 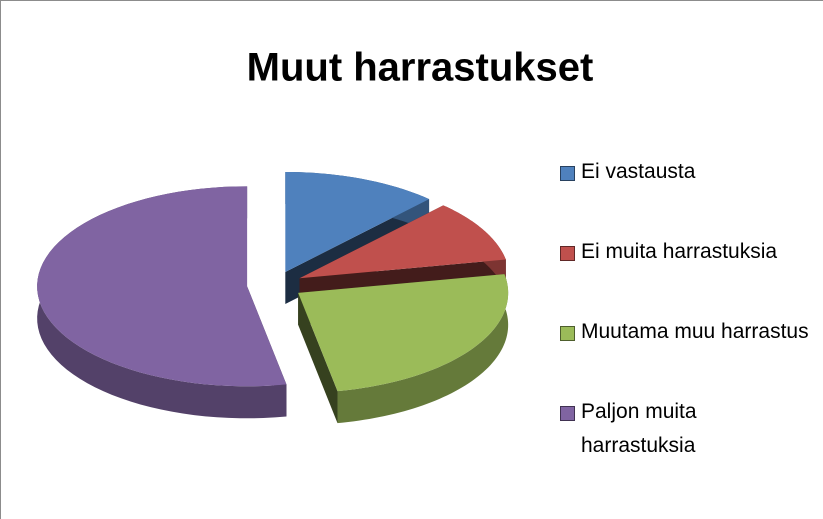 What do you see at coordinates (639, 428) in the screenshot?
I see `legend-label: Paljon muita harrastuksia` at bounding box center [639, 428].